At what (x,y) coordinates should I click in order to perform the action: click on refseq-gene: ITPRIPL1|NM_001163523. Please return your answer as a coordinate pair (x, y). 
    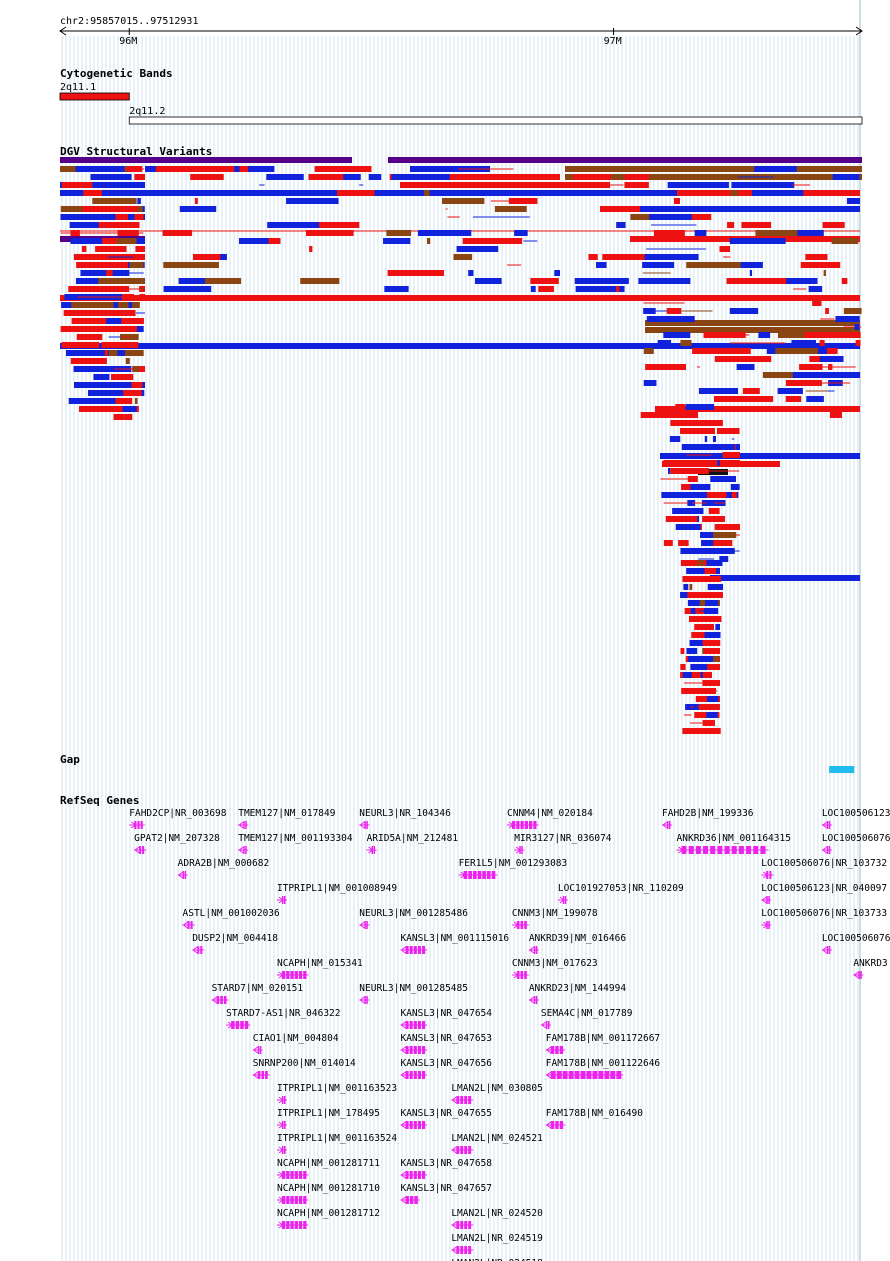
    Looking at the image, I should click on (336, 1093).